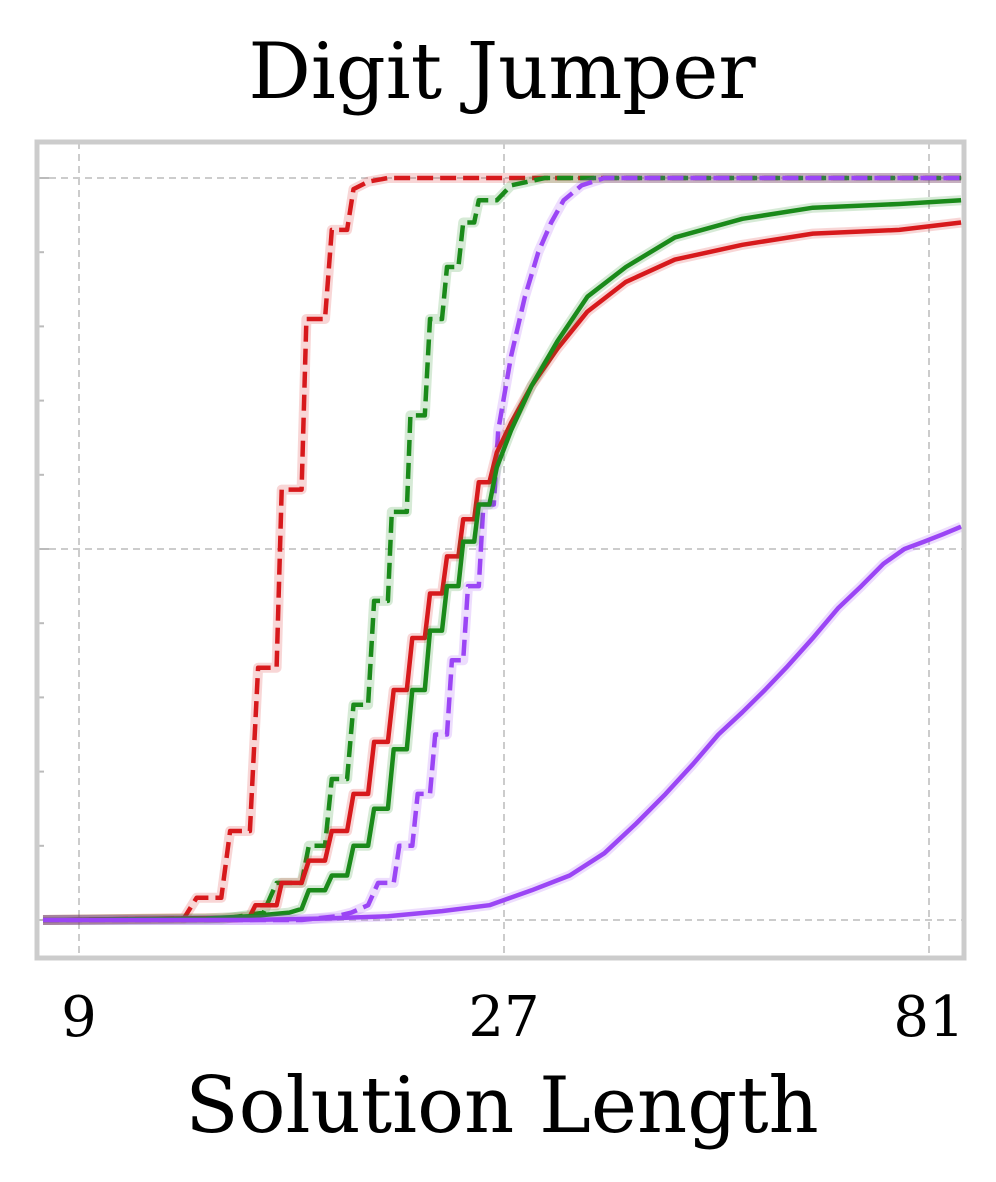 Image resolution: width=996 pixels, height=1182 pixels. I want to click on x-tick-label: 27, so click(503, 1017).